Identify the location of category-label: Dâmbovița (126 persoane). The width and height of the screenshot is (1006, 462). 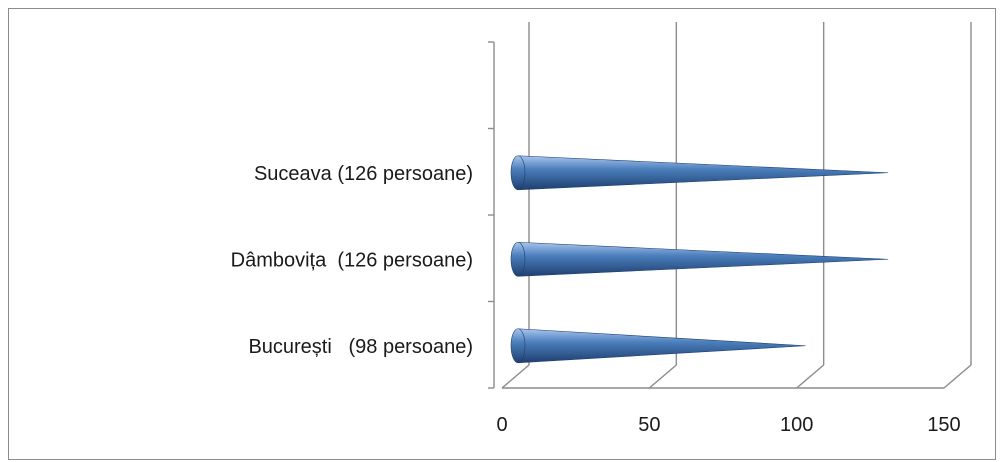
(352, 260).